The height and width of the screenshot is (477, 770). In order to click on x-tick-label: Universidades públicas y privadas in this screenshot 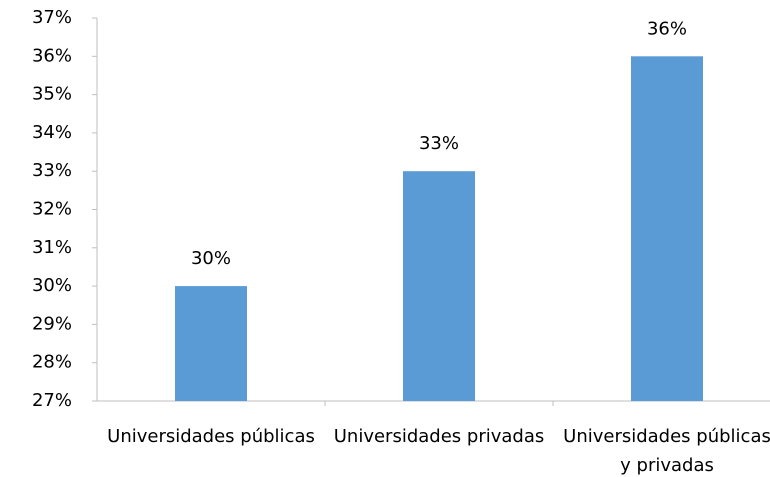, I will do `click(666, 451)`.